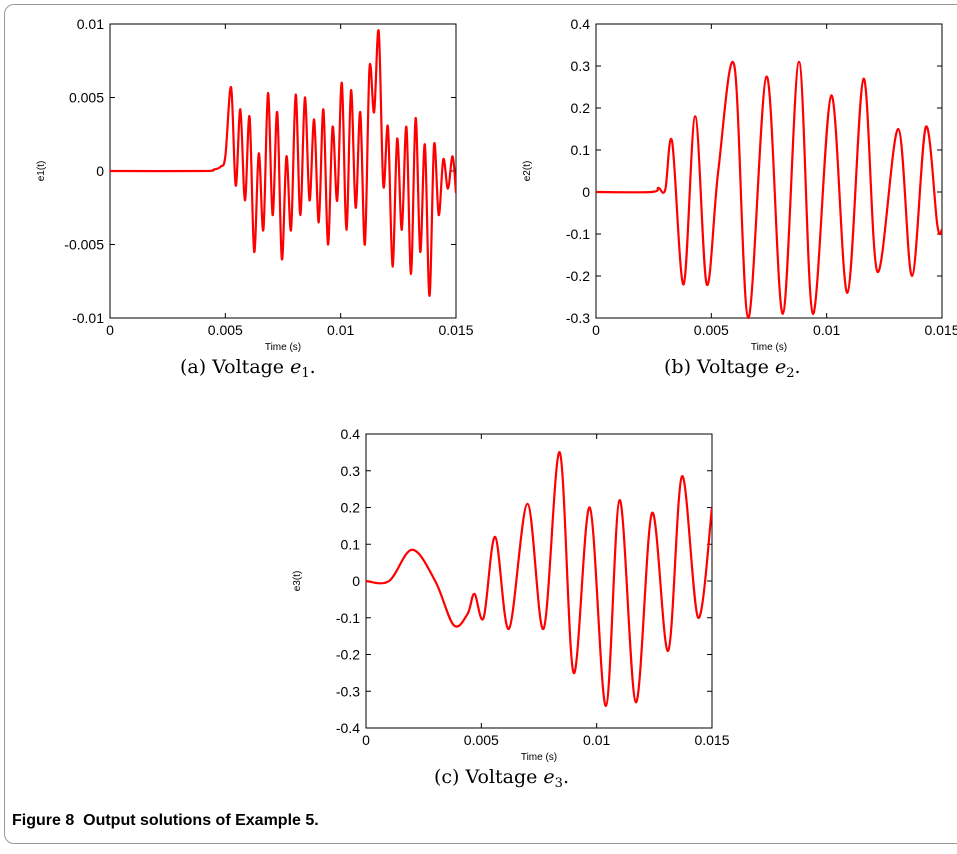  I want to click on figure-caption-text: Output solutions of Example 5., so click(201, 820).